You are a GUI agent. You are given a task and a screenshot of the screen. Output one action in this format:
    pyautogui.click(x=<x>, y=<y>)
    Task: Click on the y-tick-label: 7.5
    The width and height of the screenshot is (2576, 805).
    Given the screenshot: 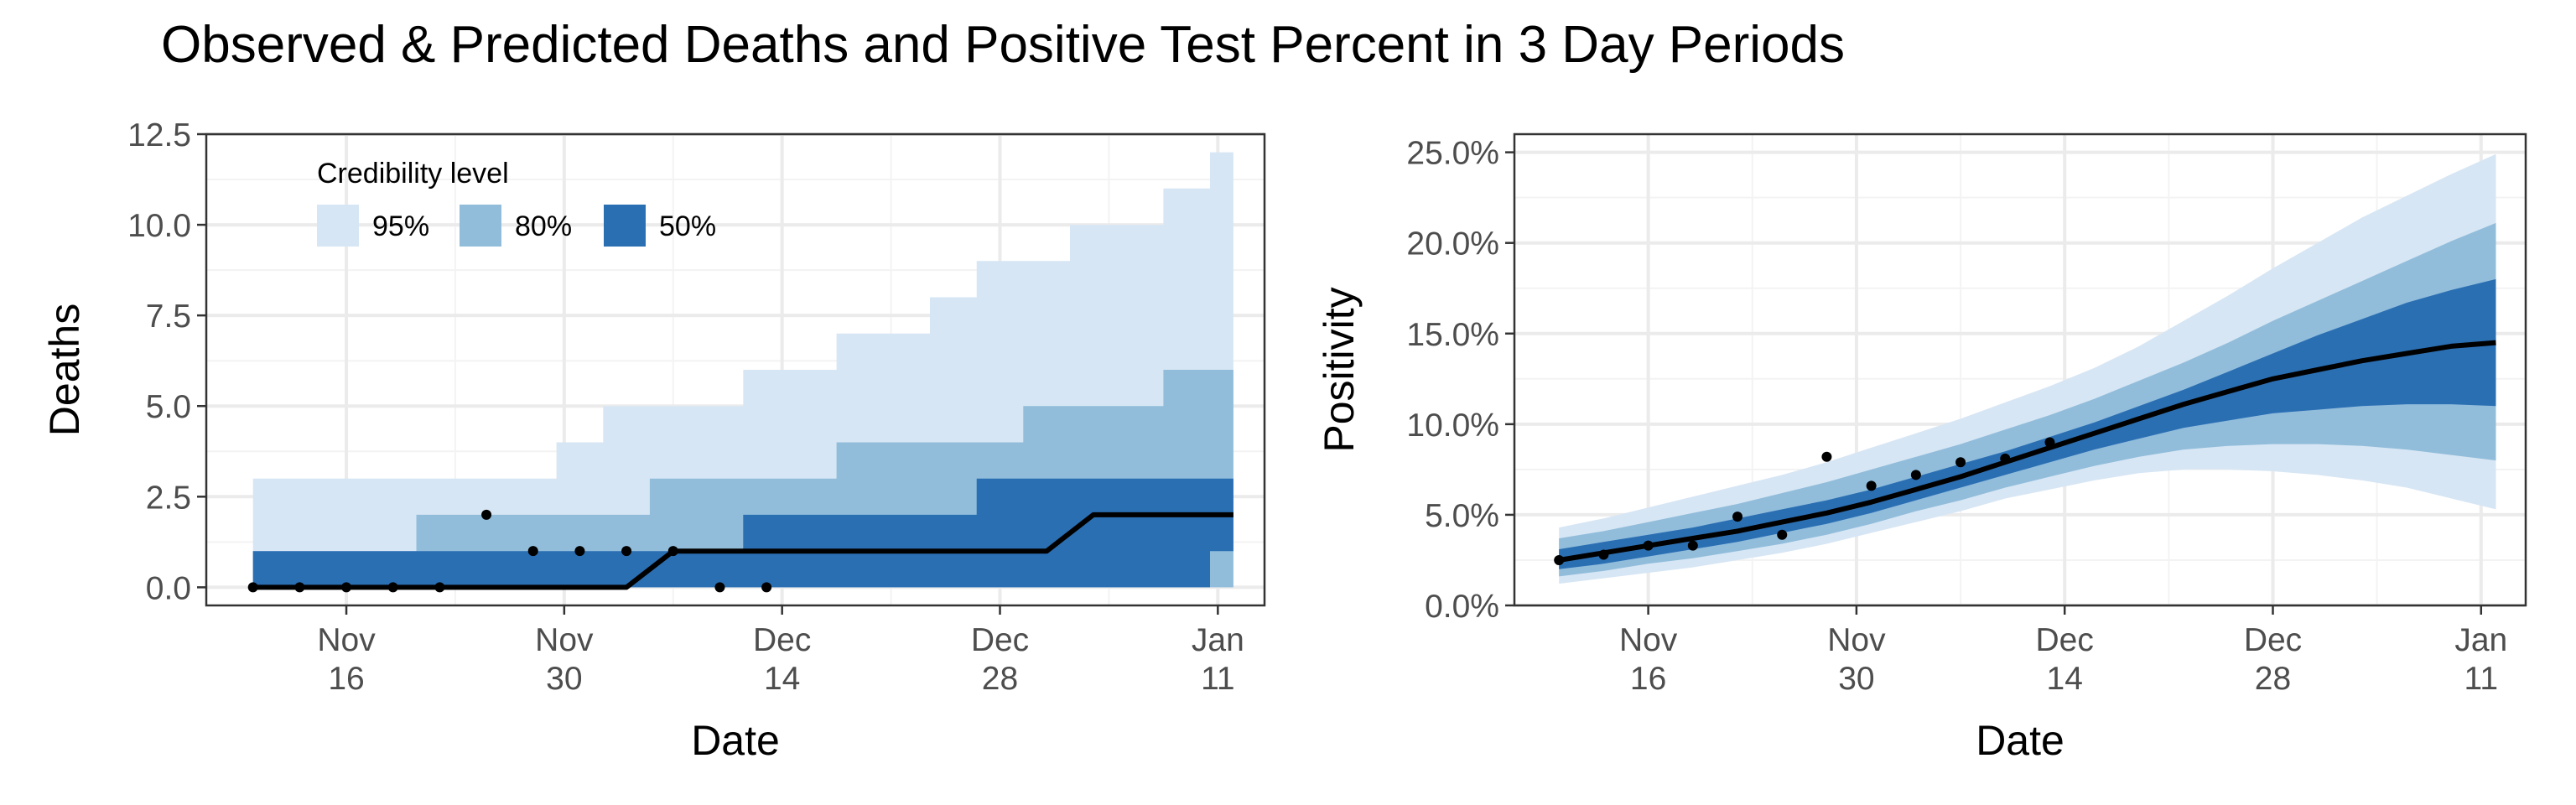 What is the action you would take?
    pyautogui.click(x=168, y=317)
    